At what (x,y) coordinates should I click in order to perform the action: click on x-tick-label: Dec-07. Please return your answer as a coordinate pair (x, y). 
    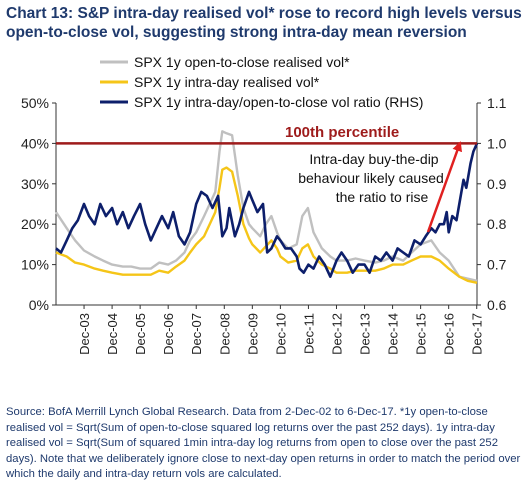
    Looking at the image, I should click on (196, 334).